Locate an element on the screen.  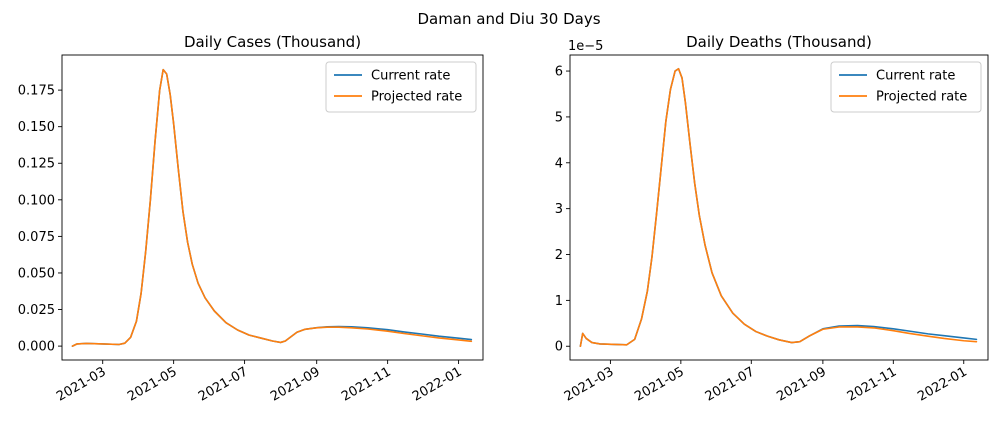
y-tick-label: 4 is located at coordinates (559, 163).